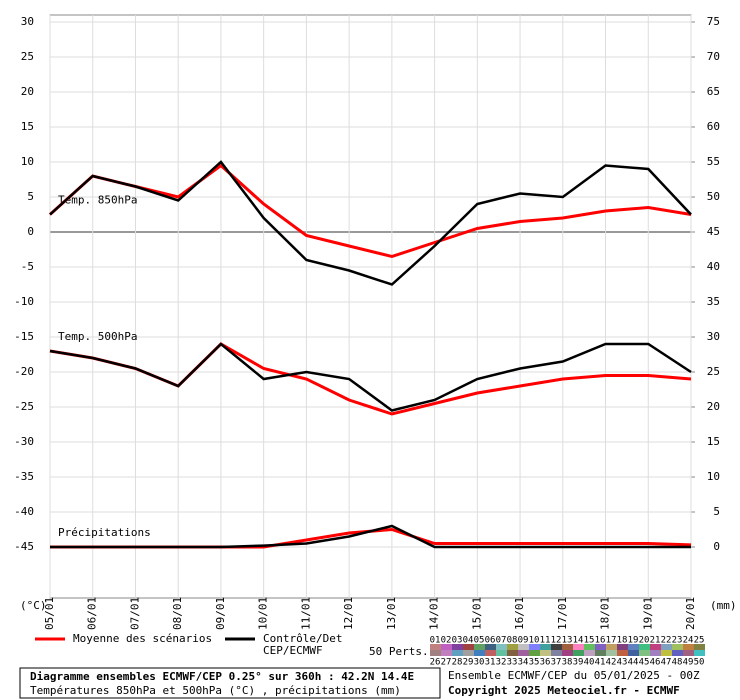  Describe the element at coordinates (27, 126) in the screenshot. I see `y-tick-label: 15` at that location.